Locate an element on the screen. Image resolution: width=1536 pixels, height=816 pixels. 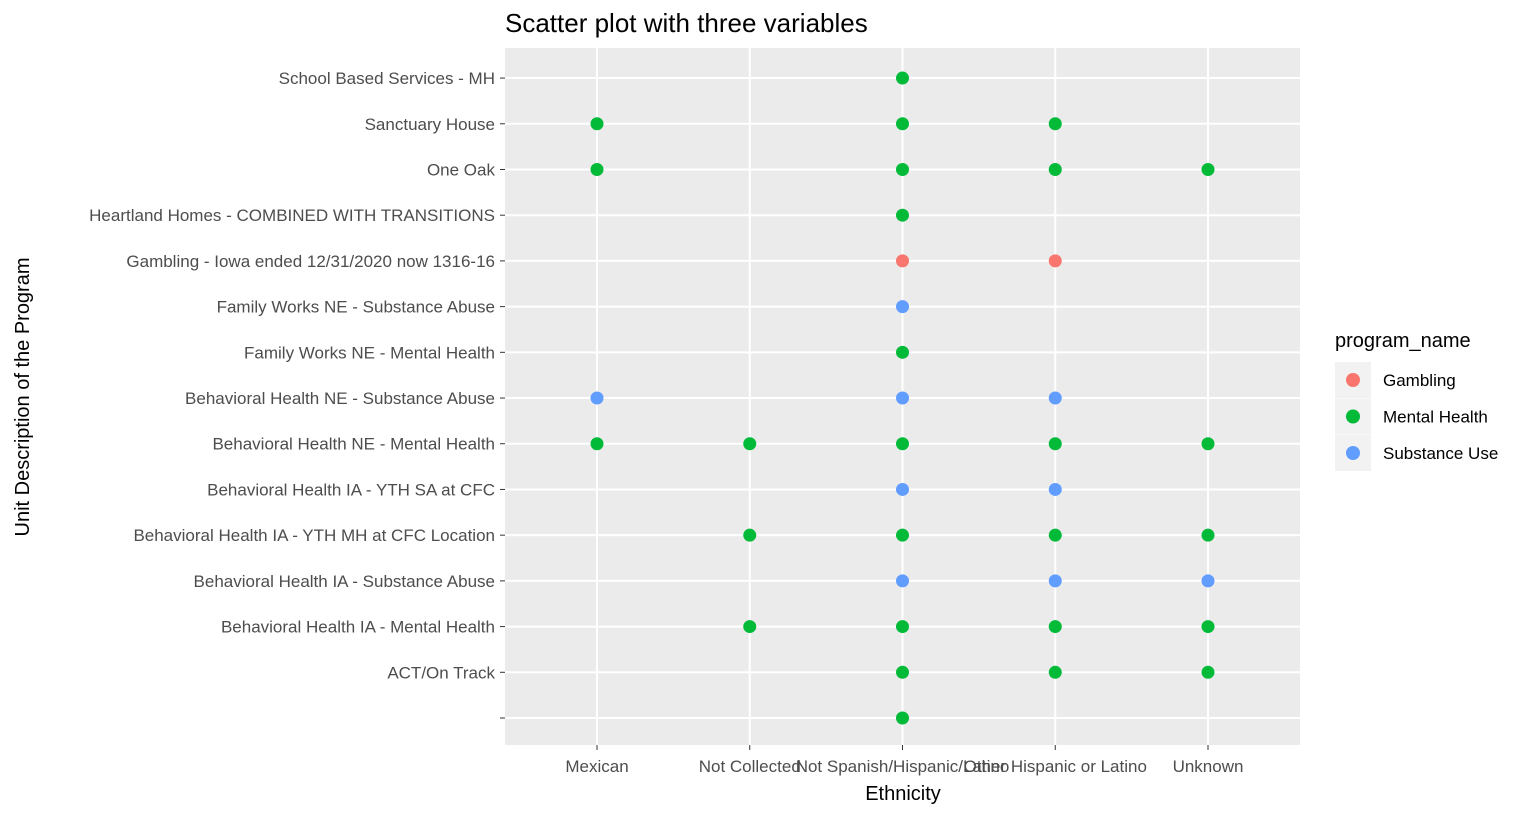
point-mental-health-not-collected-behavioral-health-ia-yth-mh-at-cfc-location is located at coordinates (750, 535).